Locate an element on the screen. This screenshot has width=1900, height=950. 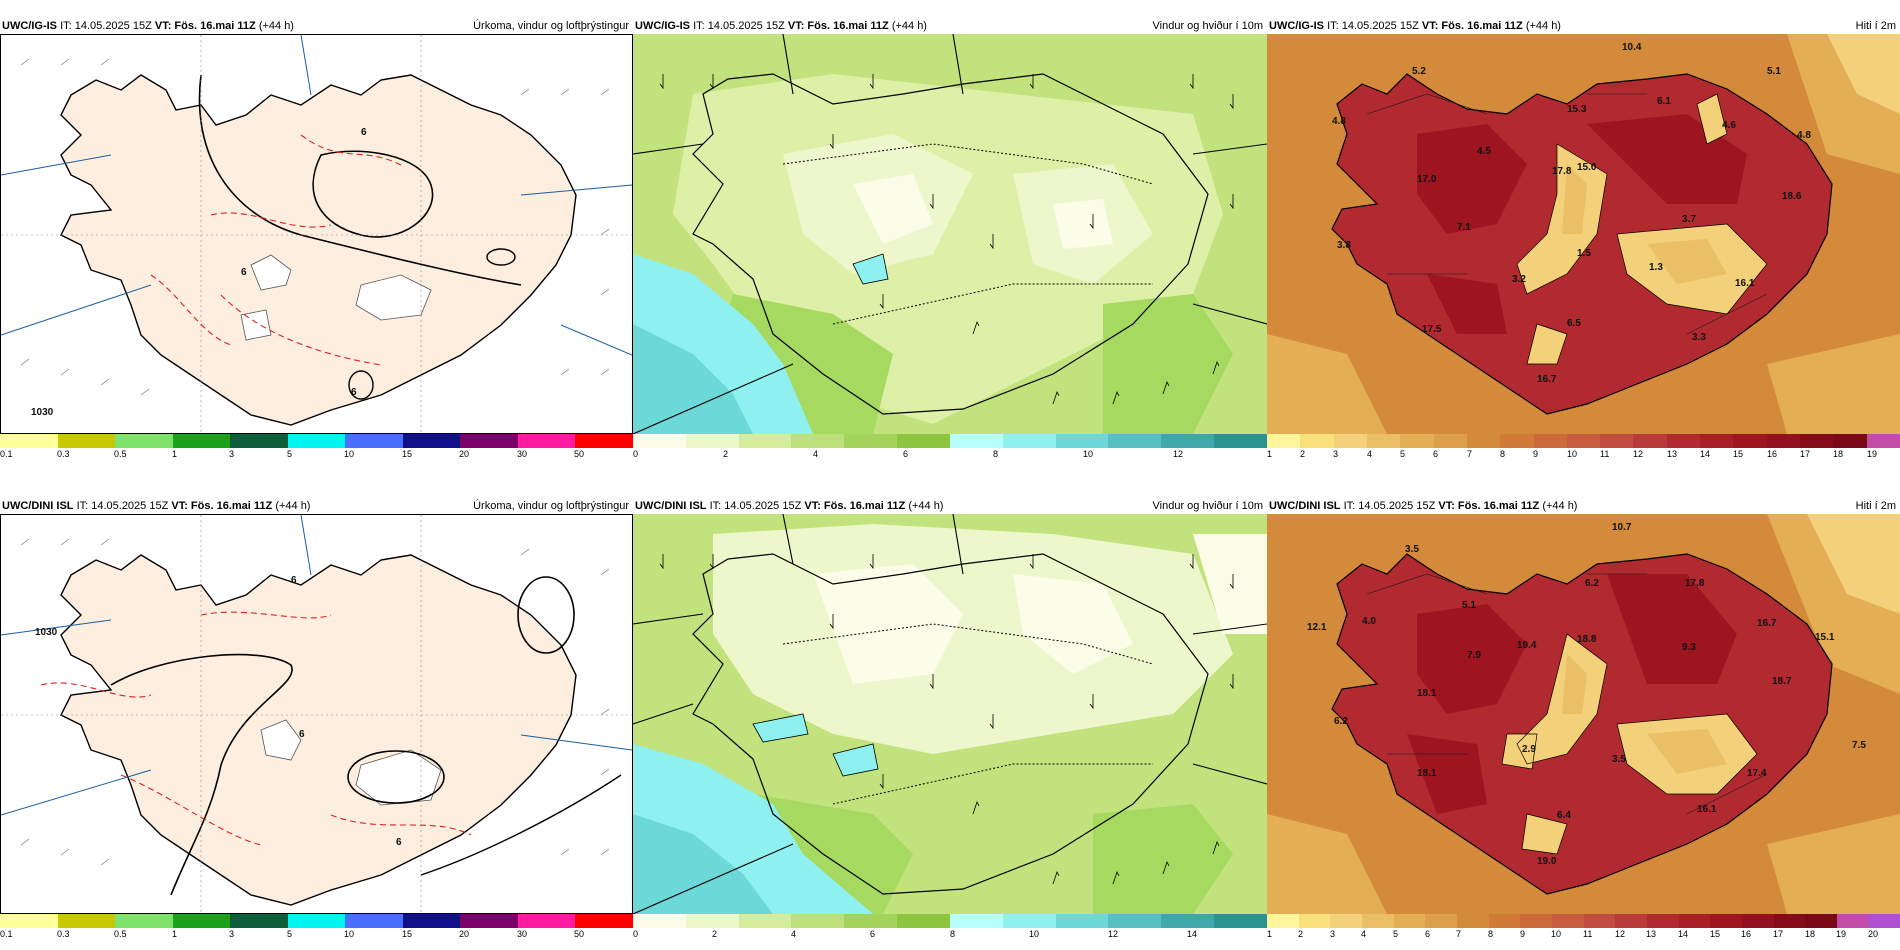
wind-colorbar-ticks: 0 2 4 6 8 10 12 is located at coordinates (908, 454).